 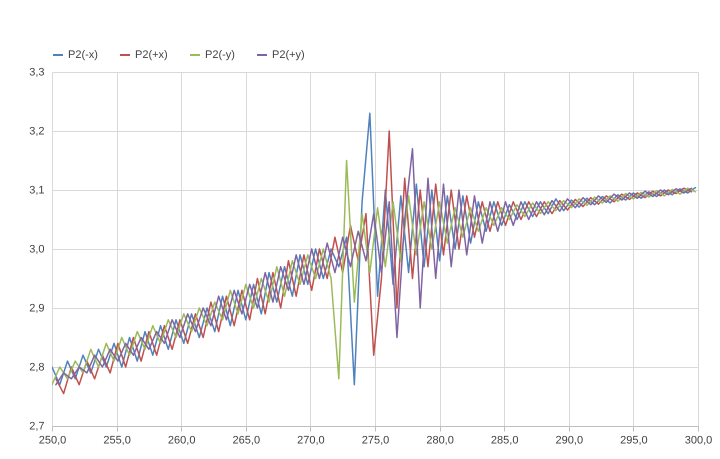 What do you see at coordinates (246, 440) in the screenshot?
I see `x-tick-label: 265,0` at bounding box center [246, 440].